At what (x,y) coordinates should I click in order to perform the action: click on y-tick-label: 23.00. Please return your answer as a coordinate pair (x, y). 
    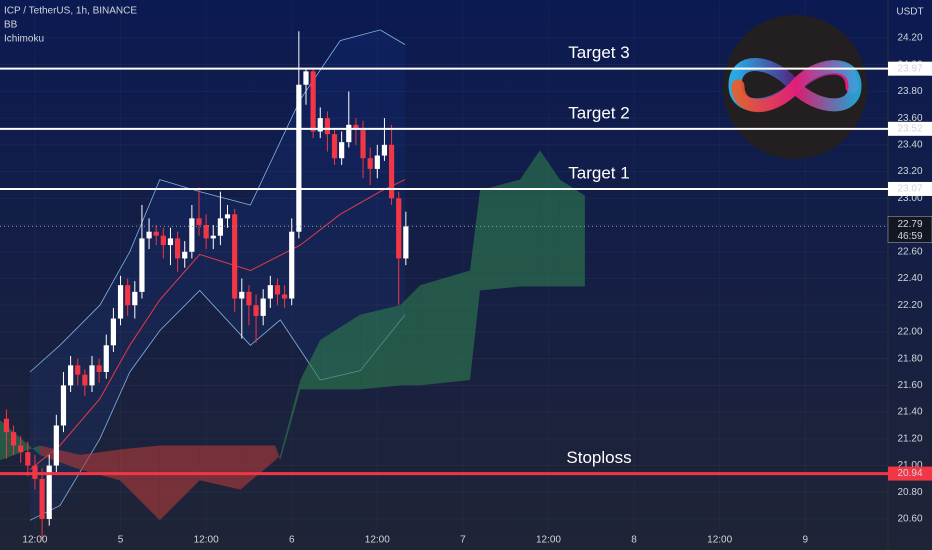
    Looking at the image, I should click on (909, 198).